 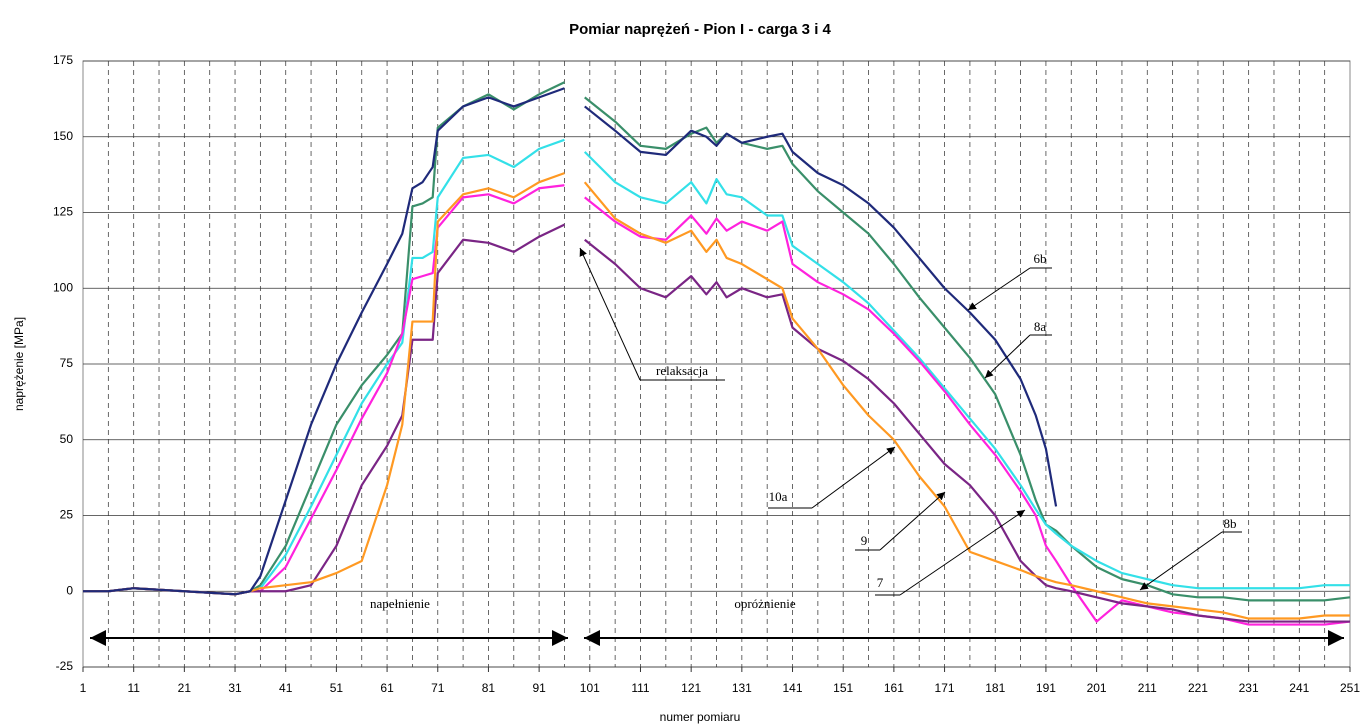 I want to click on annotation: 10a, so click(x=778, y=496).